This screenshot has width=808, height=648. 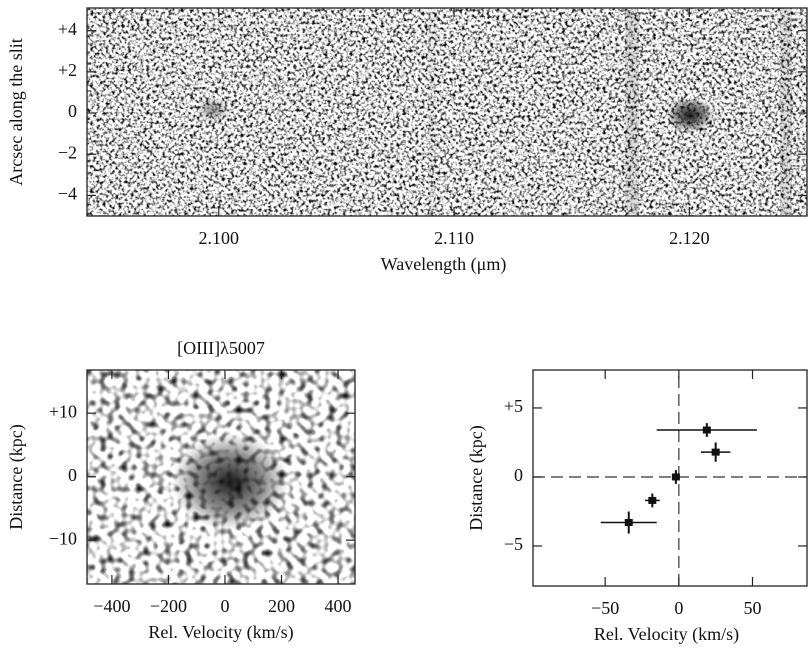 What do you see at coordinates (605, 608) in the screenshot?
I see `x-tick-label: −50` at bounding box center [605, 608].